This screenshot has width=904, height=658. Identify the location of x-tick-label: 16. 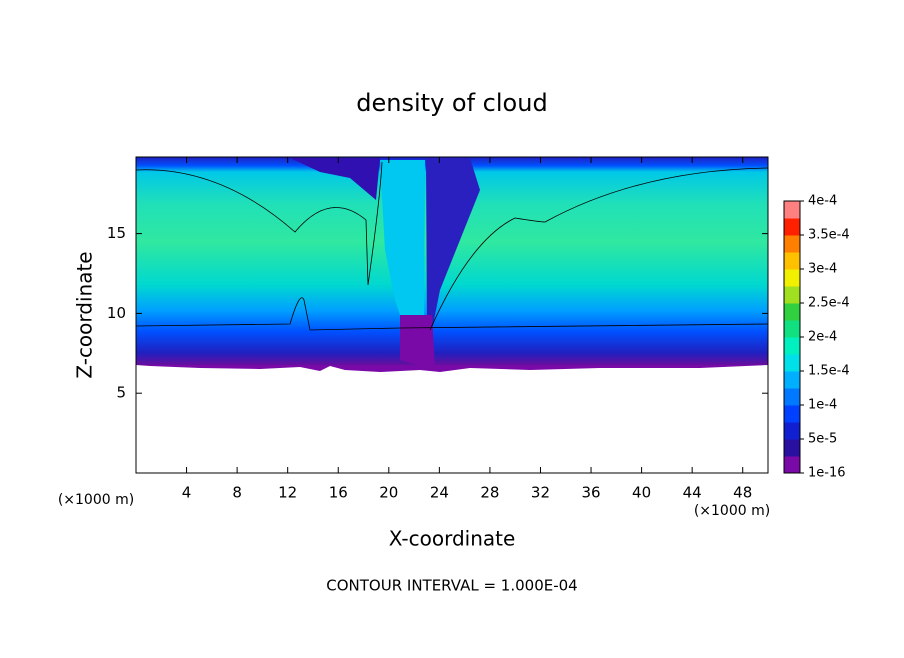
(338, 493).